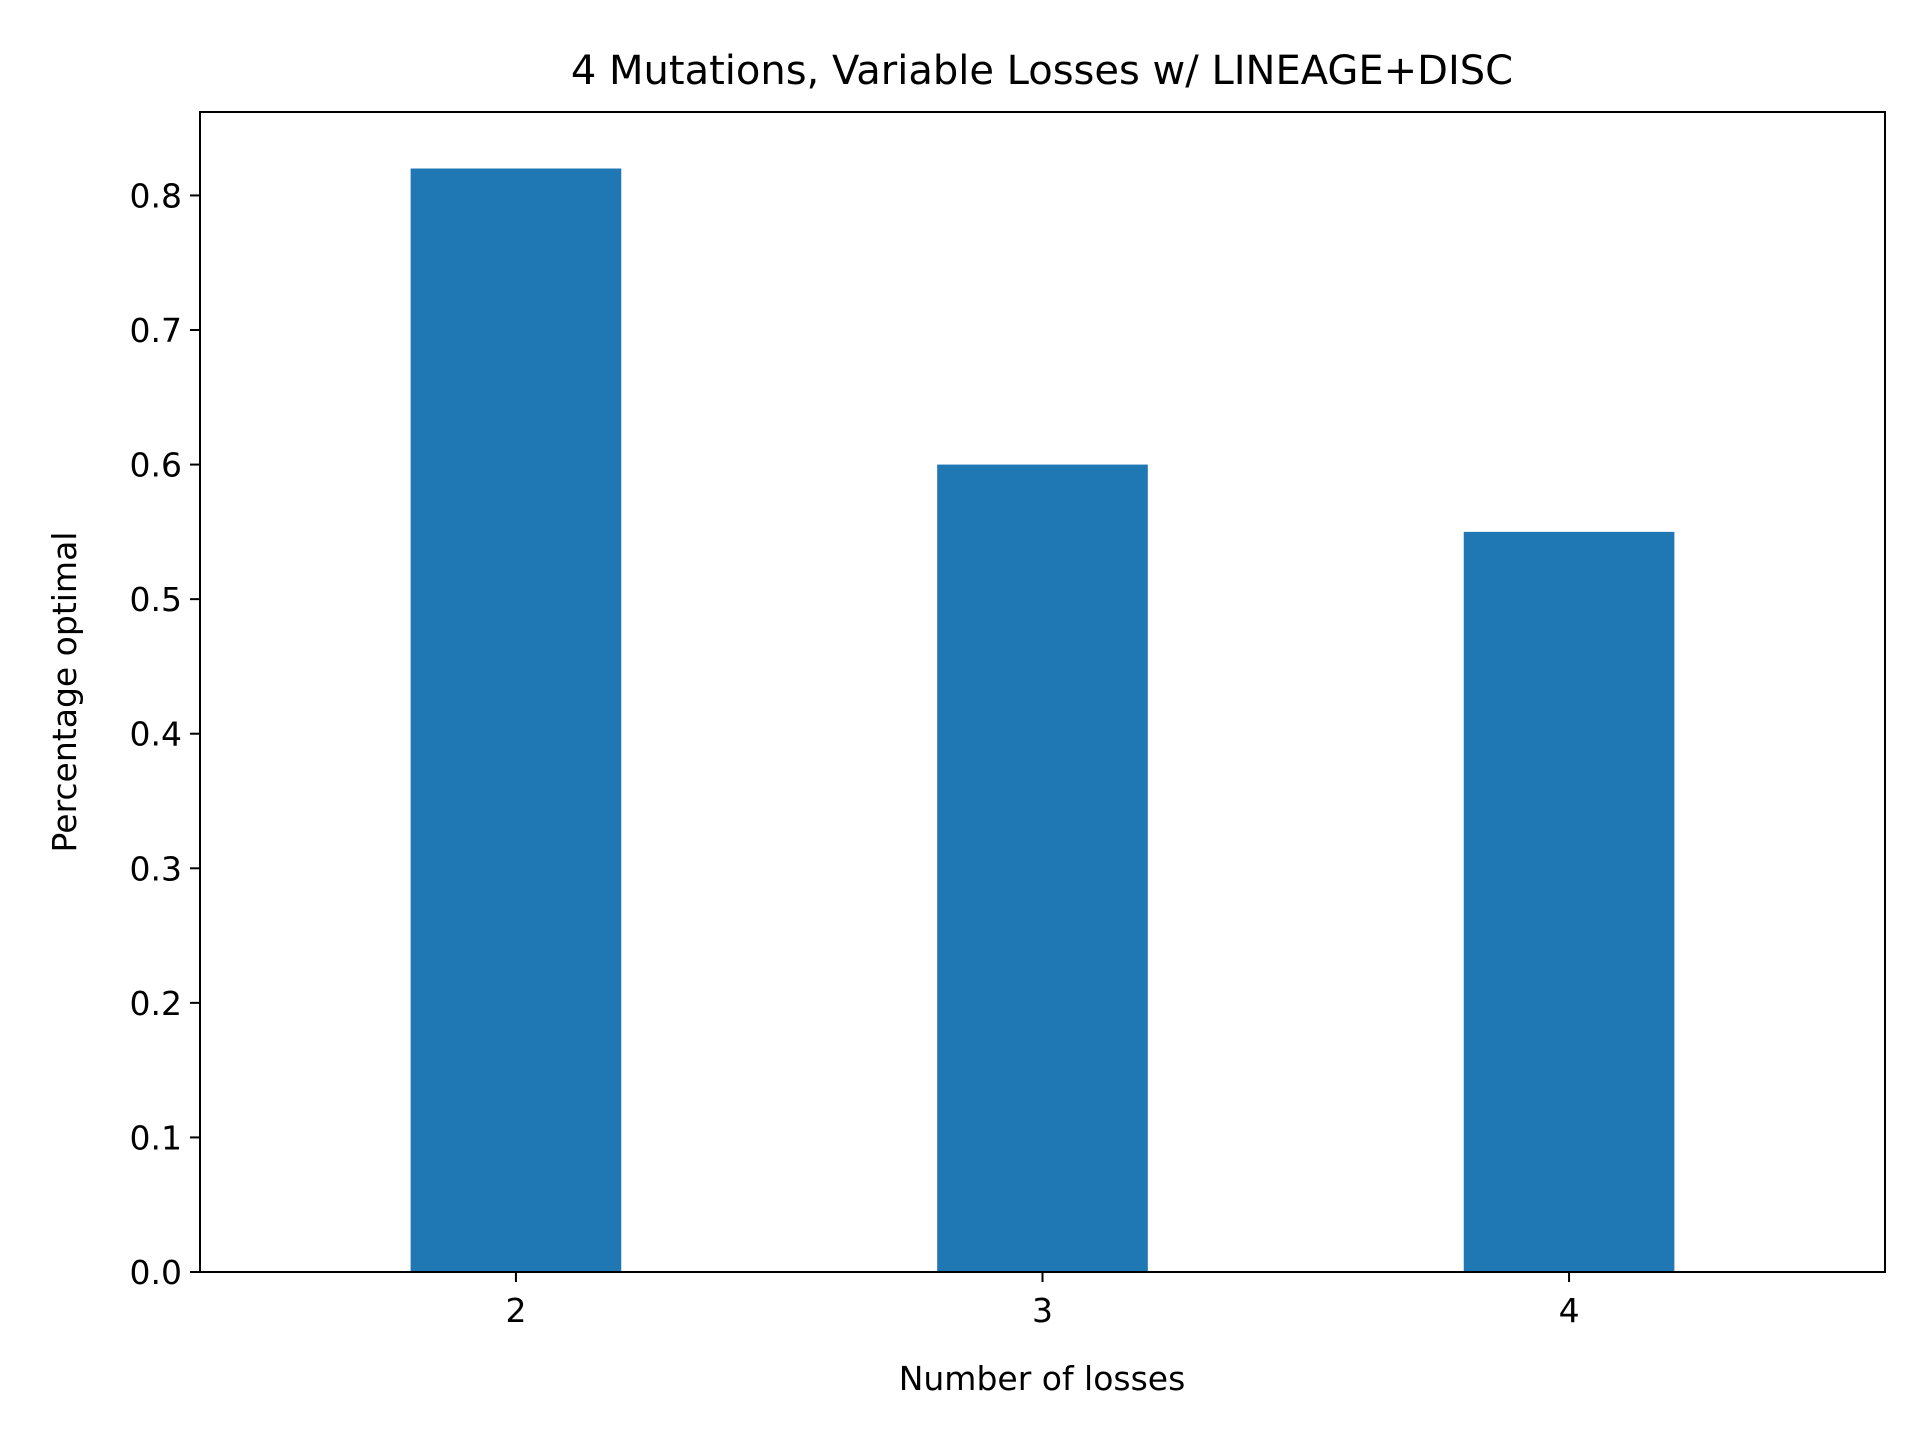 This screenshot has height=1440, width=1920. What do you see at coordinates (156, 195) in the screenshot?
I see `y-tick-label: 0.8` at bounding box center [156, 195].